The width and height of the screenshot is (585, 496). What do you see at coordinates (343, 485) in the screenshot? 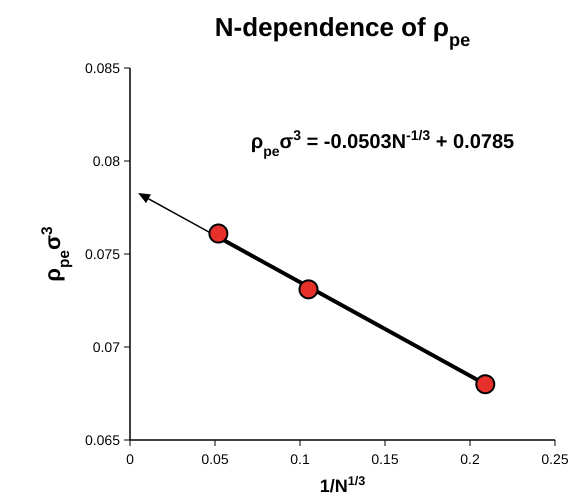
I see `x-axis-title: 1/N$^{1/3}$` at bounding box center [343, 485].